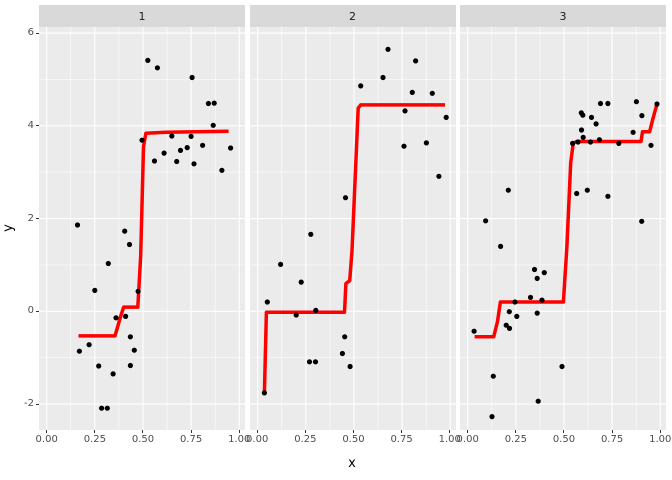  I want to click on facet-strip: 2, so click(352, 16).